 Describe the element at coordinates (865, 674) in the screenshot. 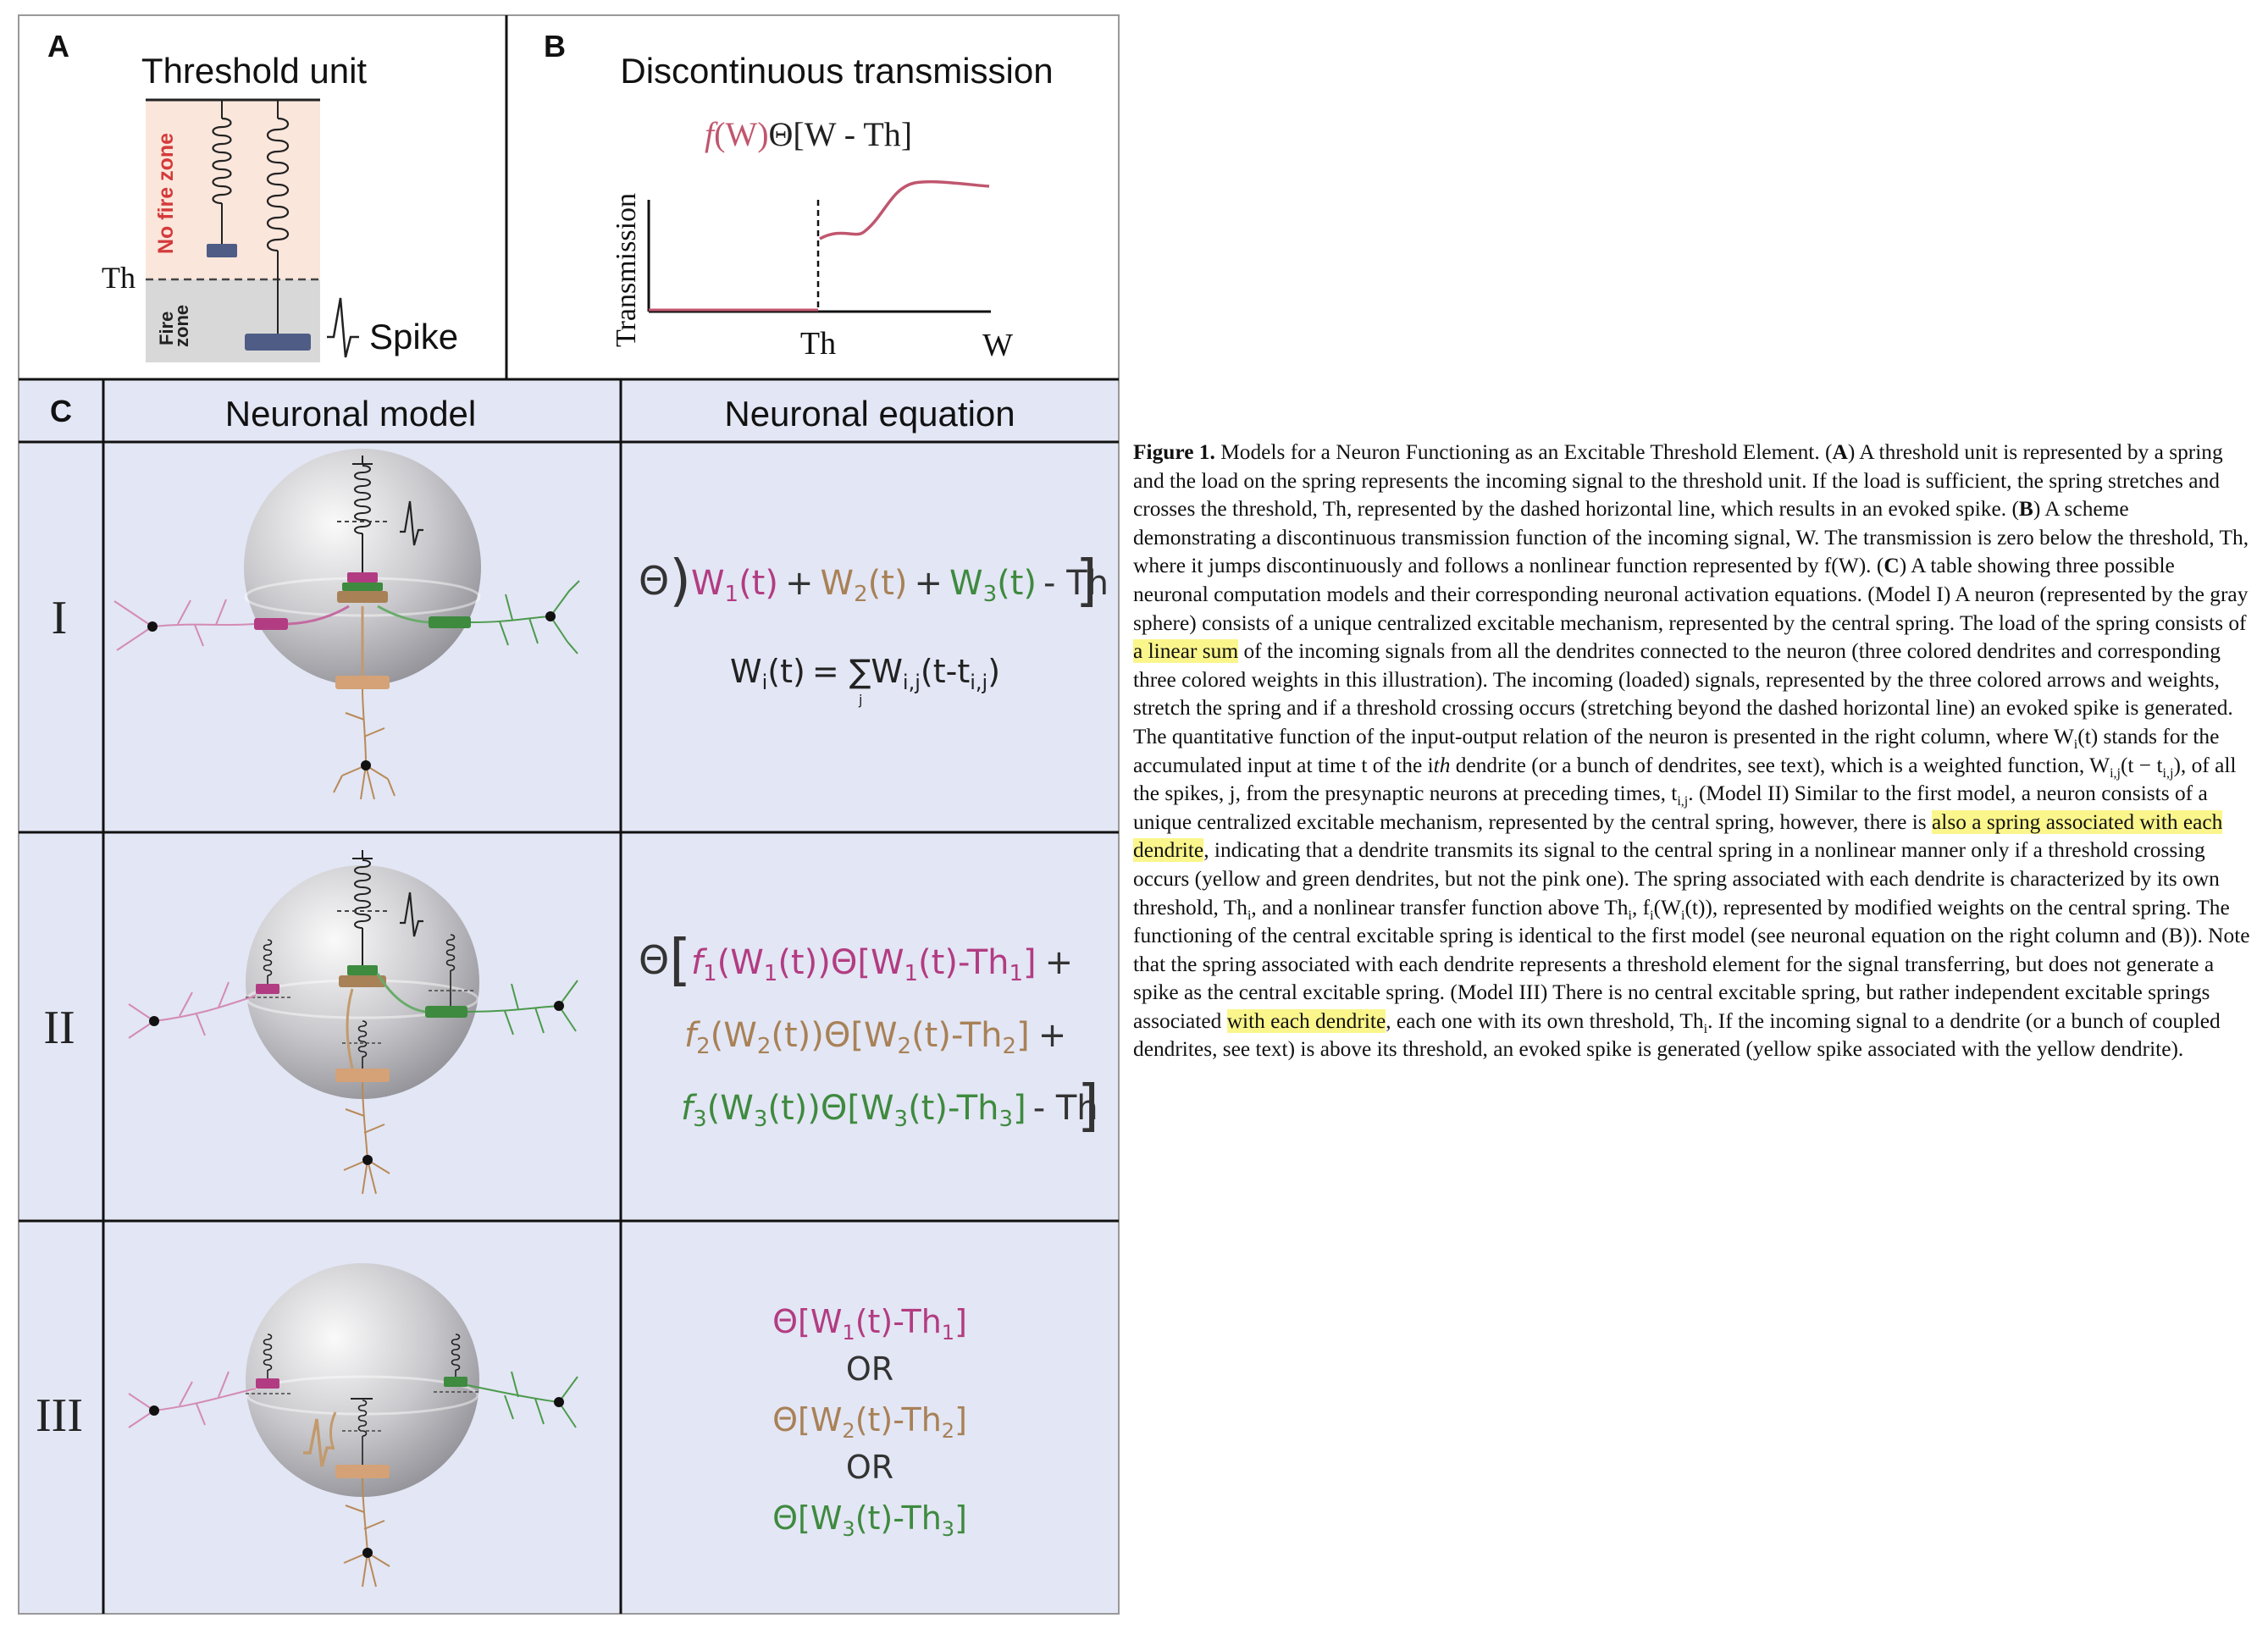

I see `eq-i-line2: Wi(t) = ∑Wi,j(t-ti,j)` at that location.